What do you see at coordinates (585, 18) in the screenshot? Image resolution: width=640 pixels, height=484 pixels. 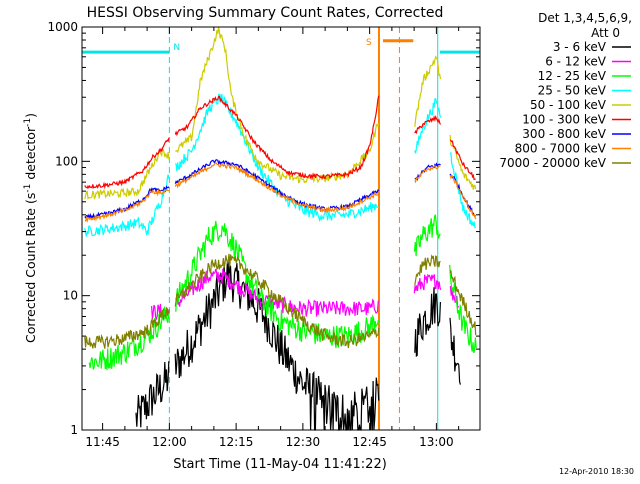 I see `legend-title: Det 1,3,4,5,6,9,` at bounding box center [585, 18].